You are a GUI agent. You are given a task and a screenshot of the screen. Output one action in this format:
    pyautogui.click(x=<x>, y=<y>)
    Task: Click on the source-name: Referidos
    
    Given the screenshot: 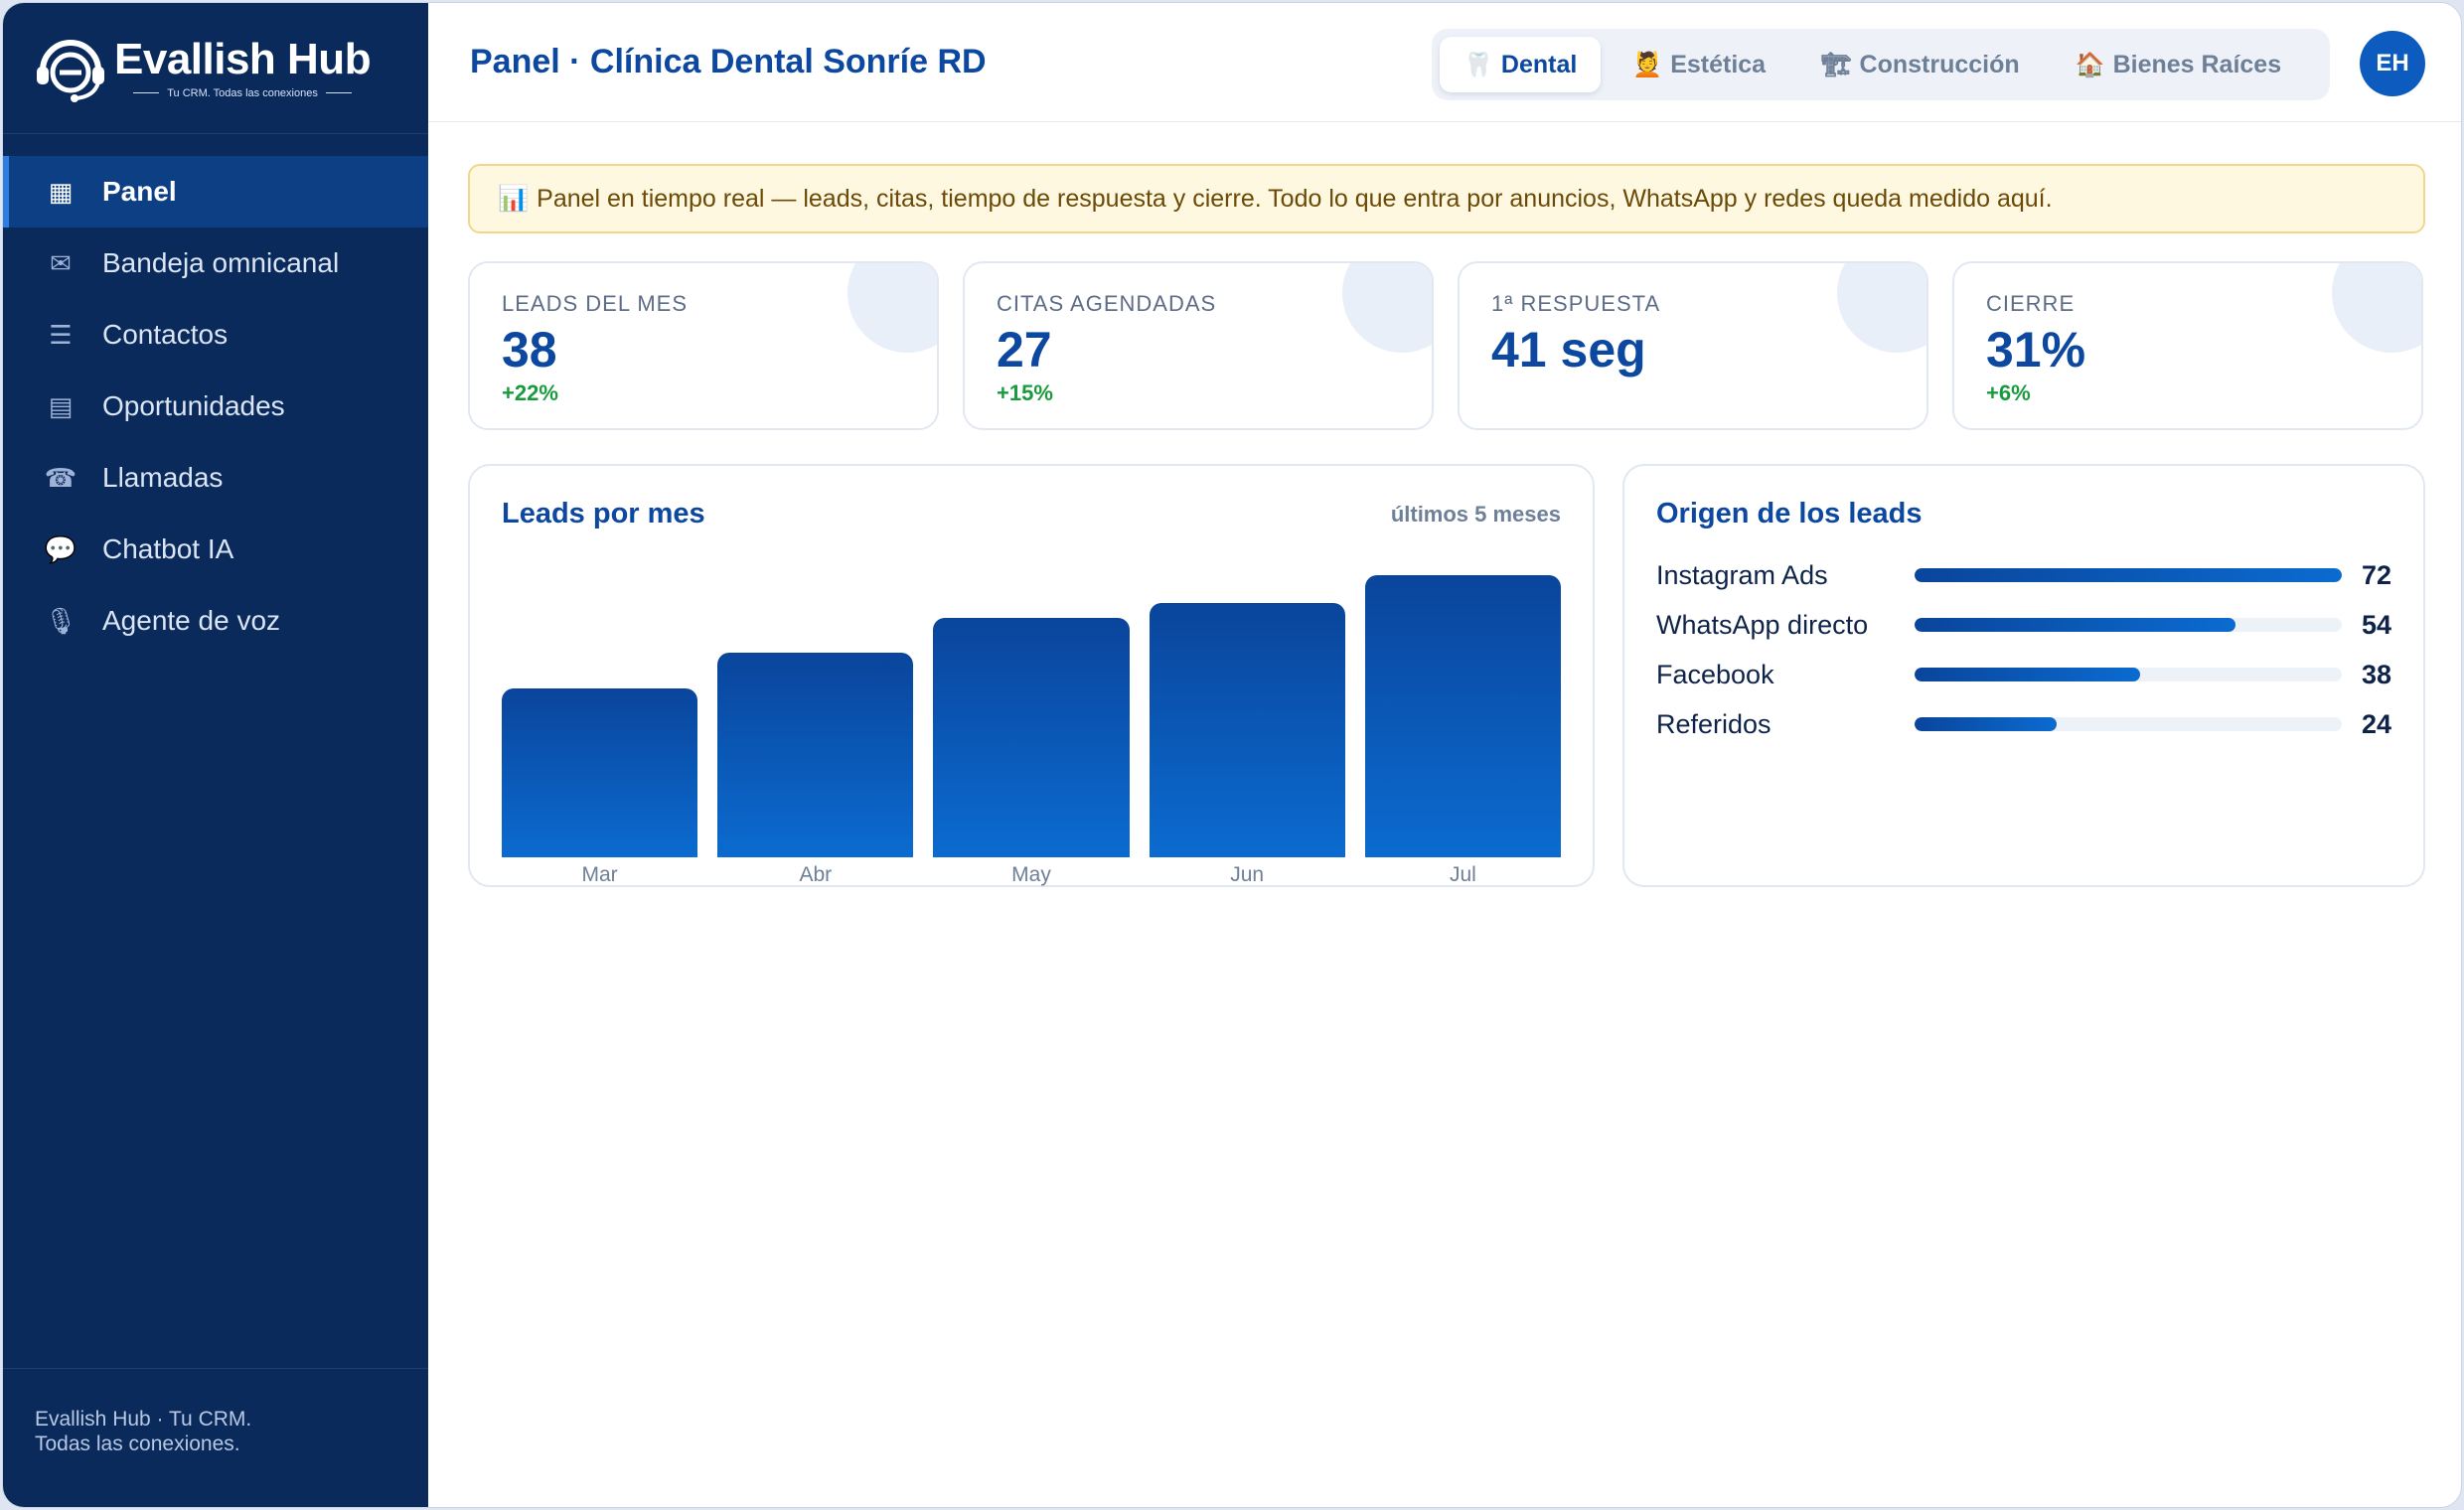 What is the action you would take?
    pyautogui.click(x=1713, y=723)
    